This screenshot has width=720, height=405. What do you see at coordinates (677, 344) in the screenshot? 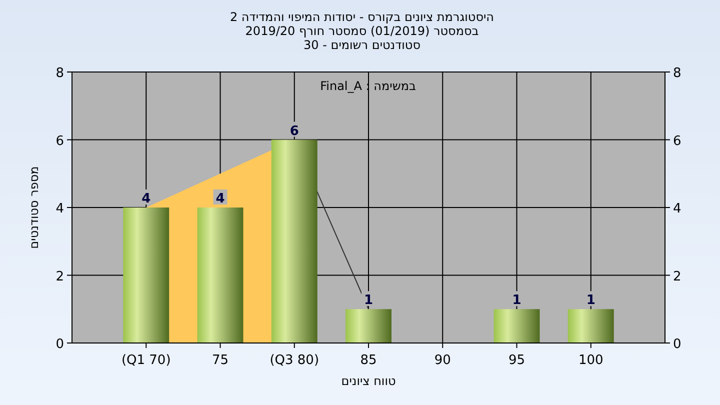
I see `y2-tick-label: 0` at bounding box center [677, 344].